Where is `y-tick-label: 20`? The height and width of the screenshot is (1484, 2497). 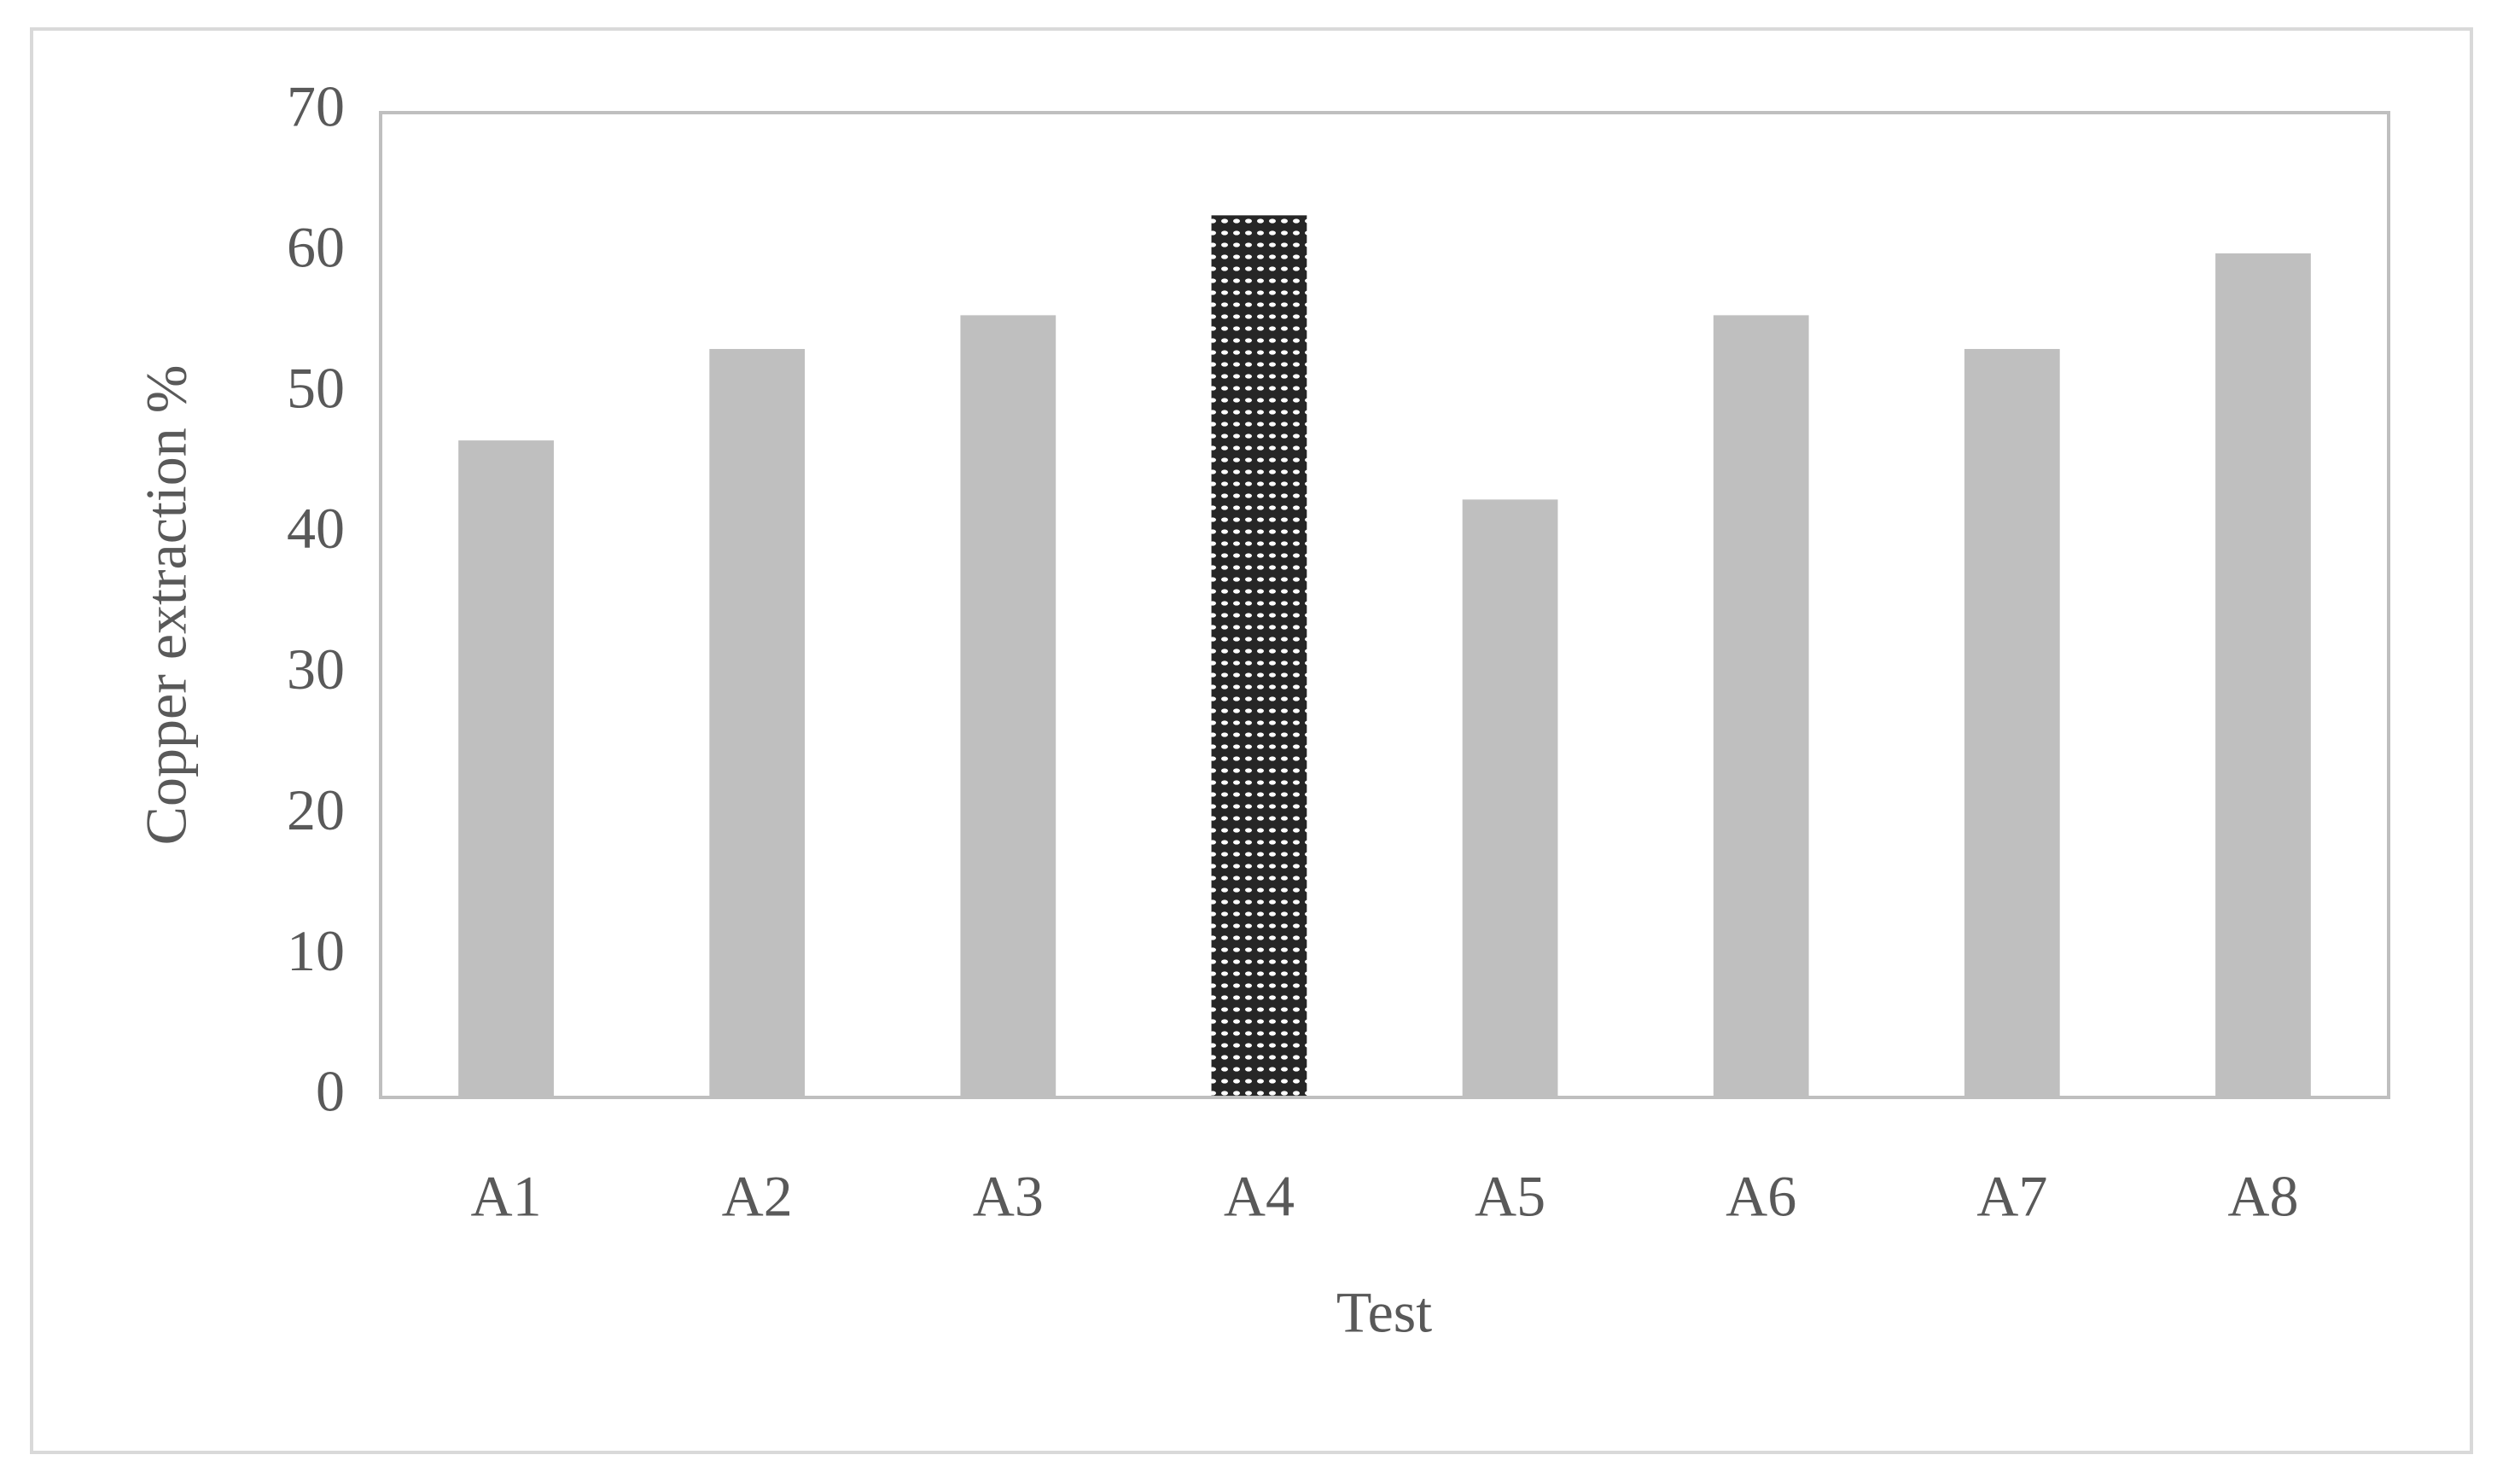
y-tick-label: 20 is located at coordinates (316, 809).